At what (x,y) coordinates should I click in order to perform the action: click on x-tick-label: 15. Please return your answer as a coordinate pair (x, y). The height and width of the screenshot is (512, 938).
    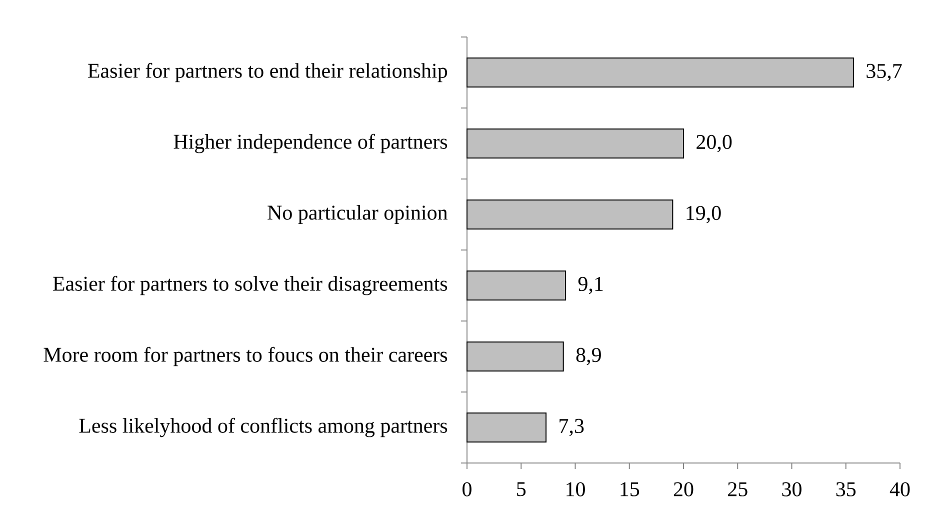
    Looking at the image, I should click on (630, 489).